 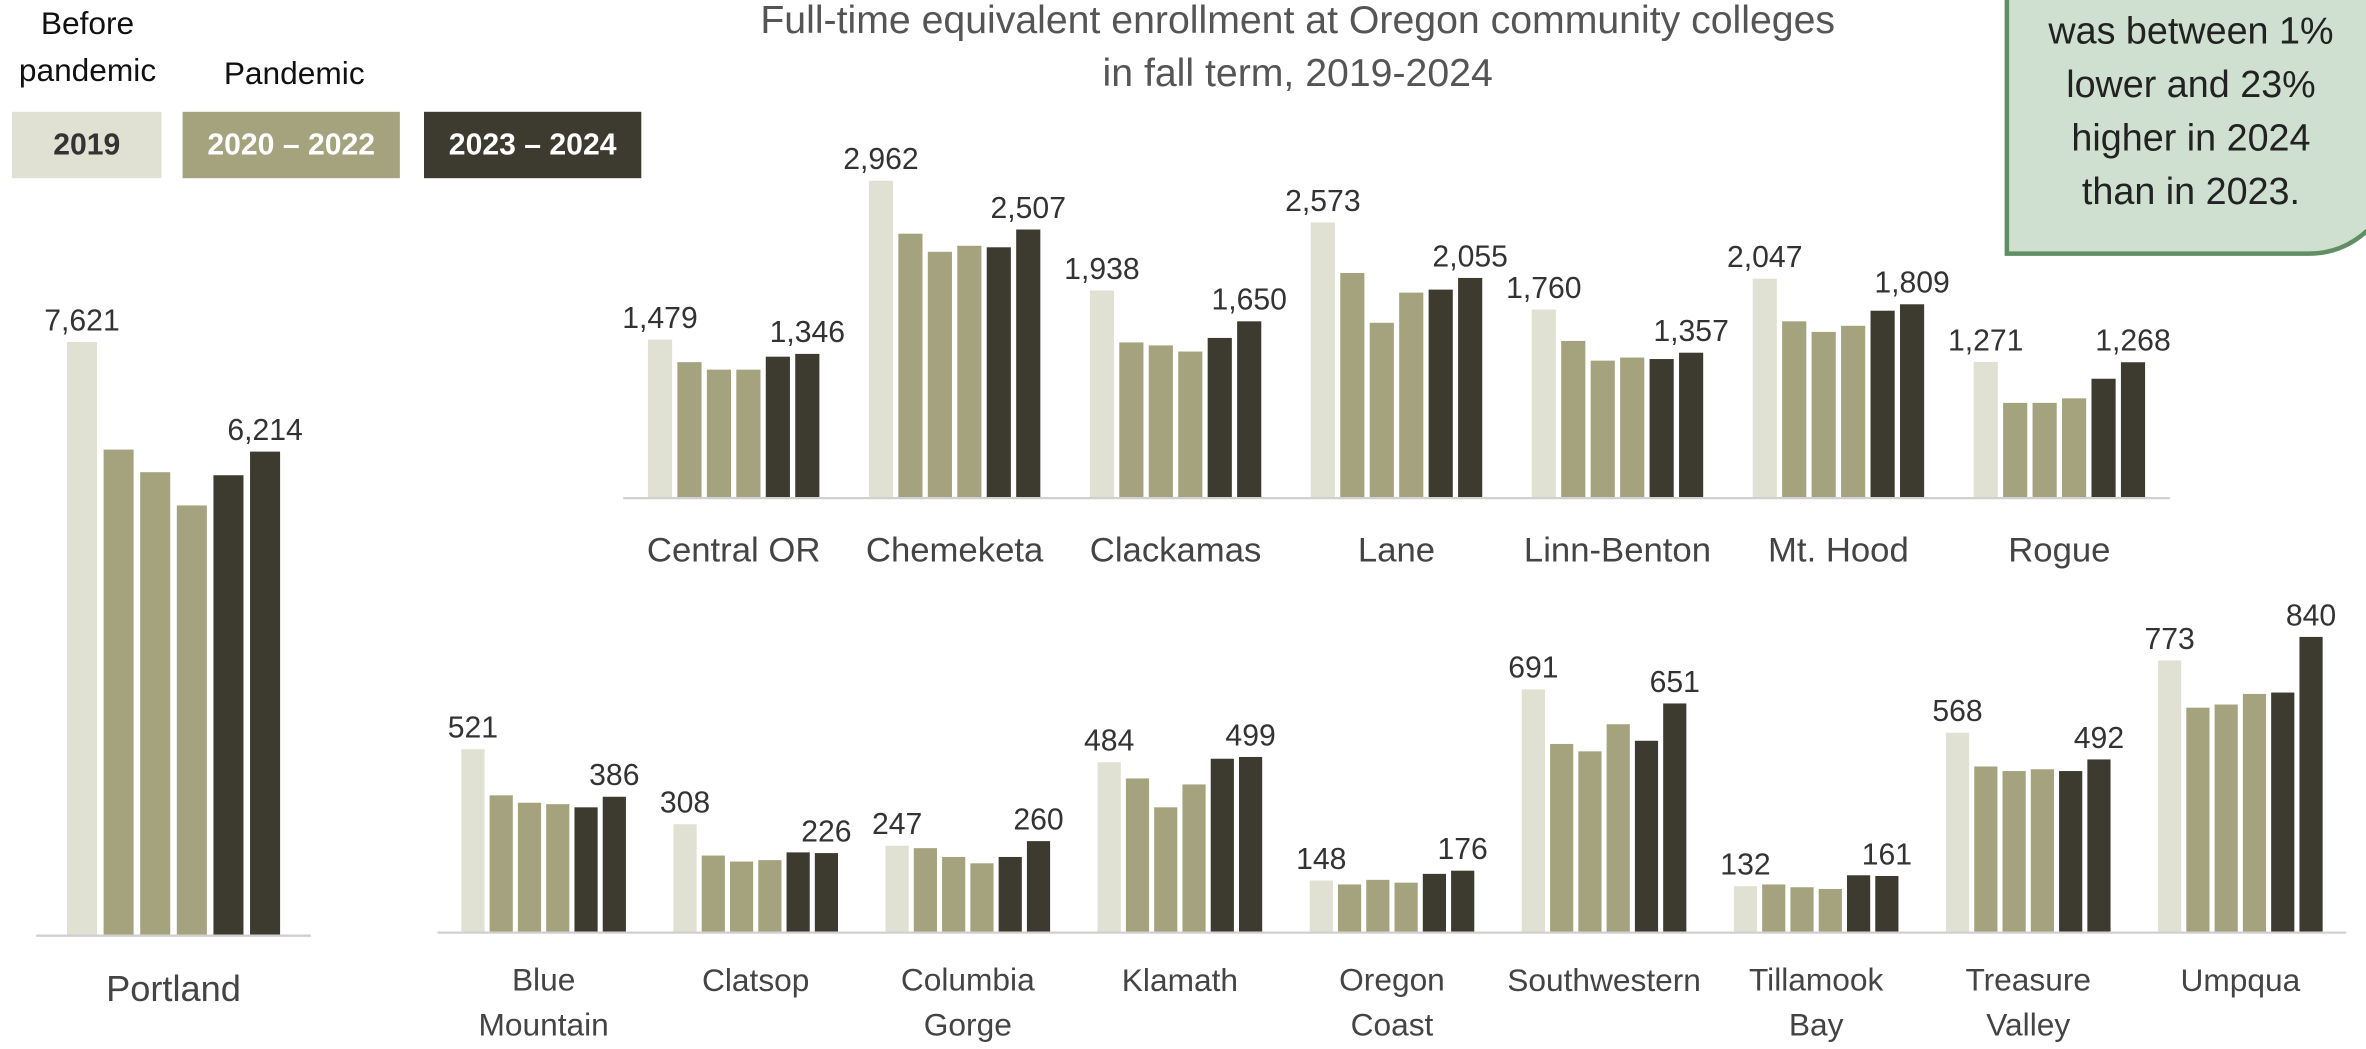 What do you see at coordinates (2191, 84) in the screenshot?
I see `callout-text: lower and 23%` at bounding box center [2191, 84].